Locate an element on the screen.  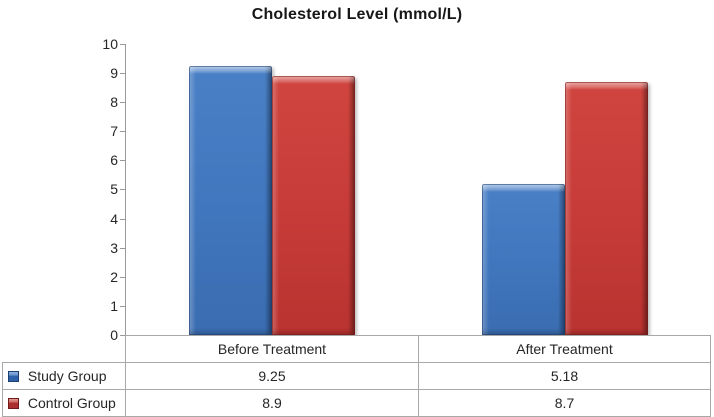
chart-title: Cholesterol Level (mmol/L) is located at coordinates (357, 14).